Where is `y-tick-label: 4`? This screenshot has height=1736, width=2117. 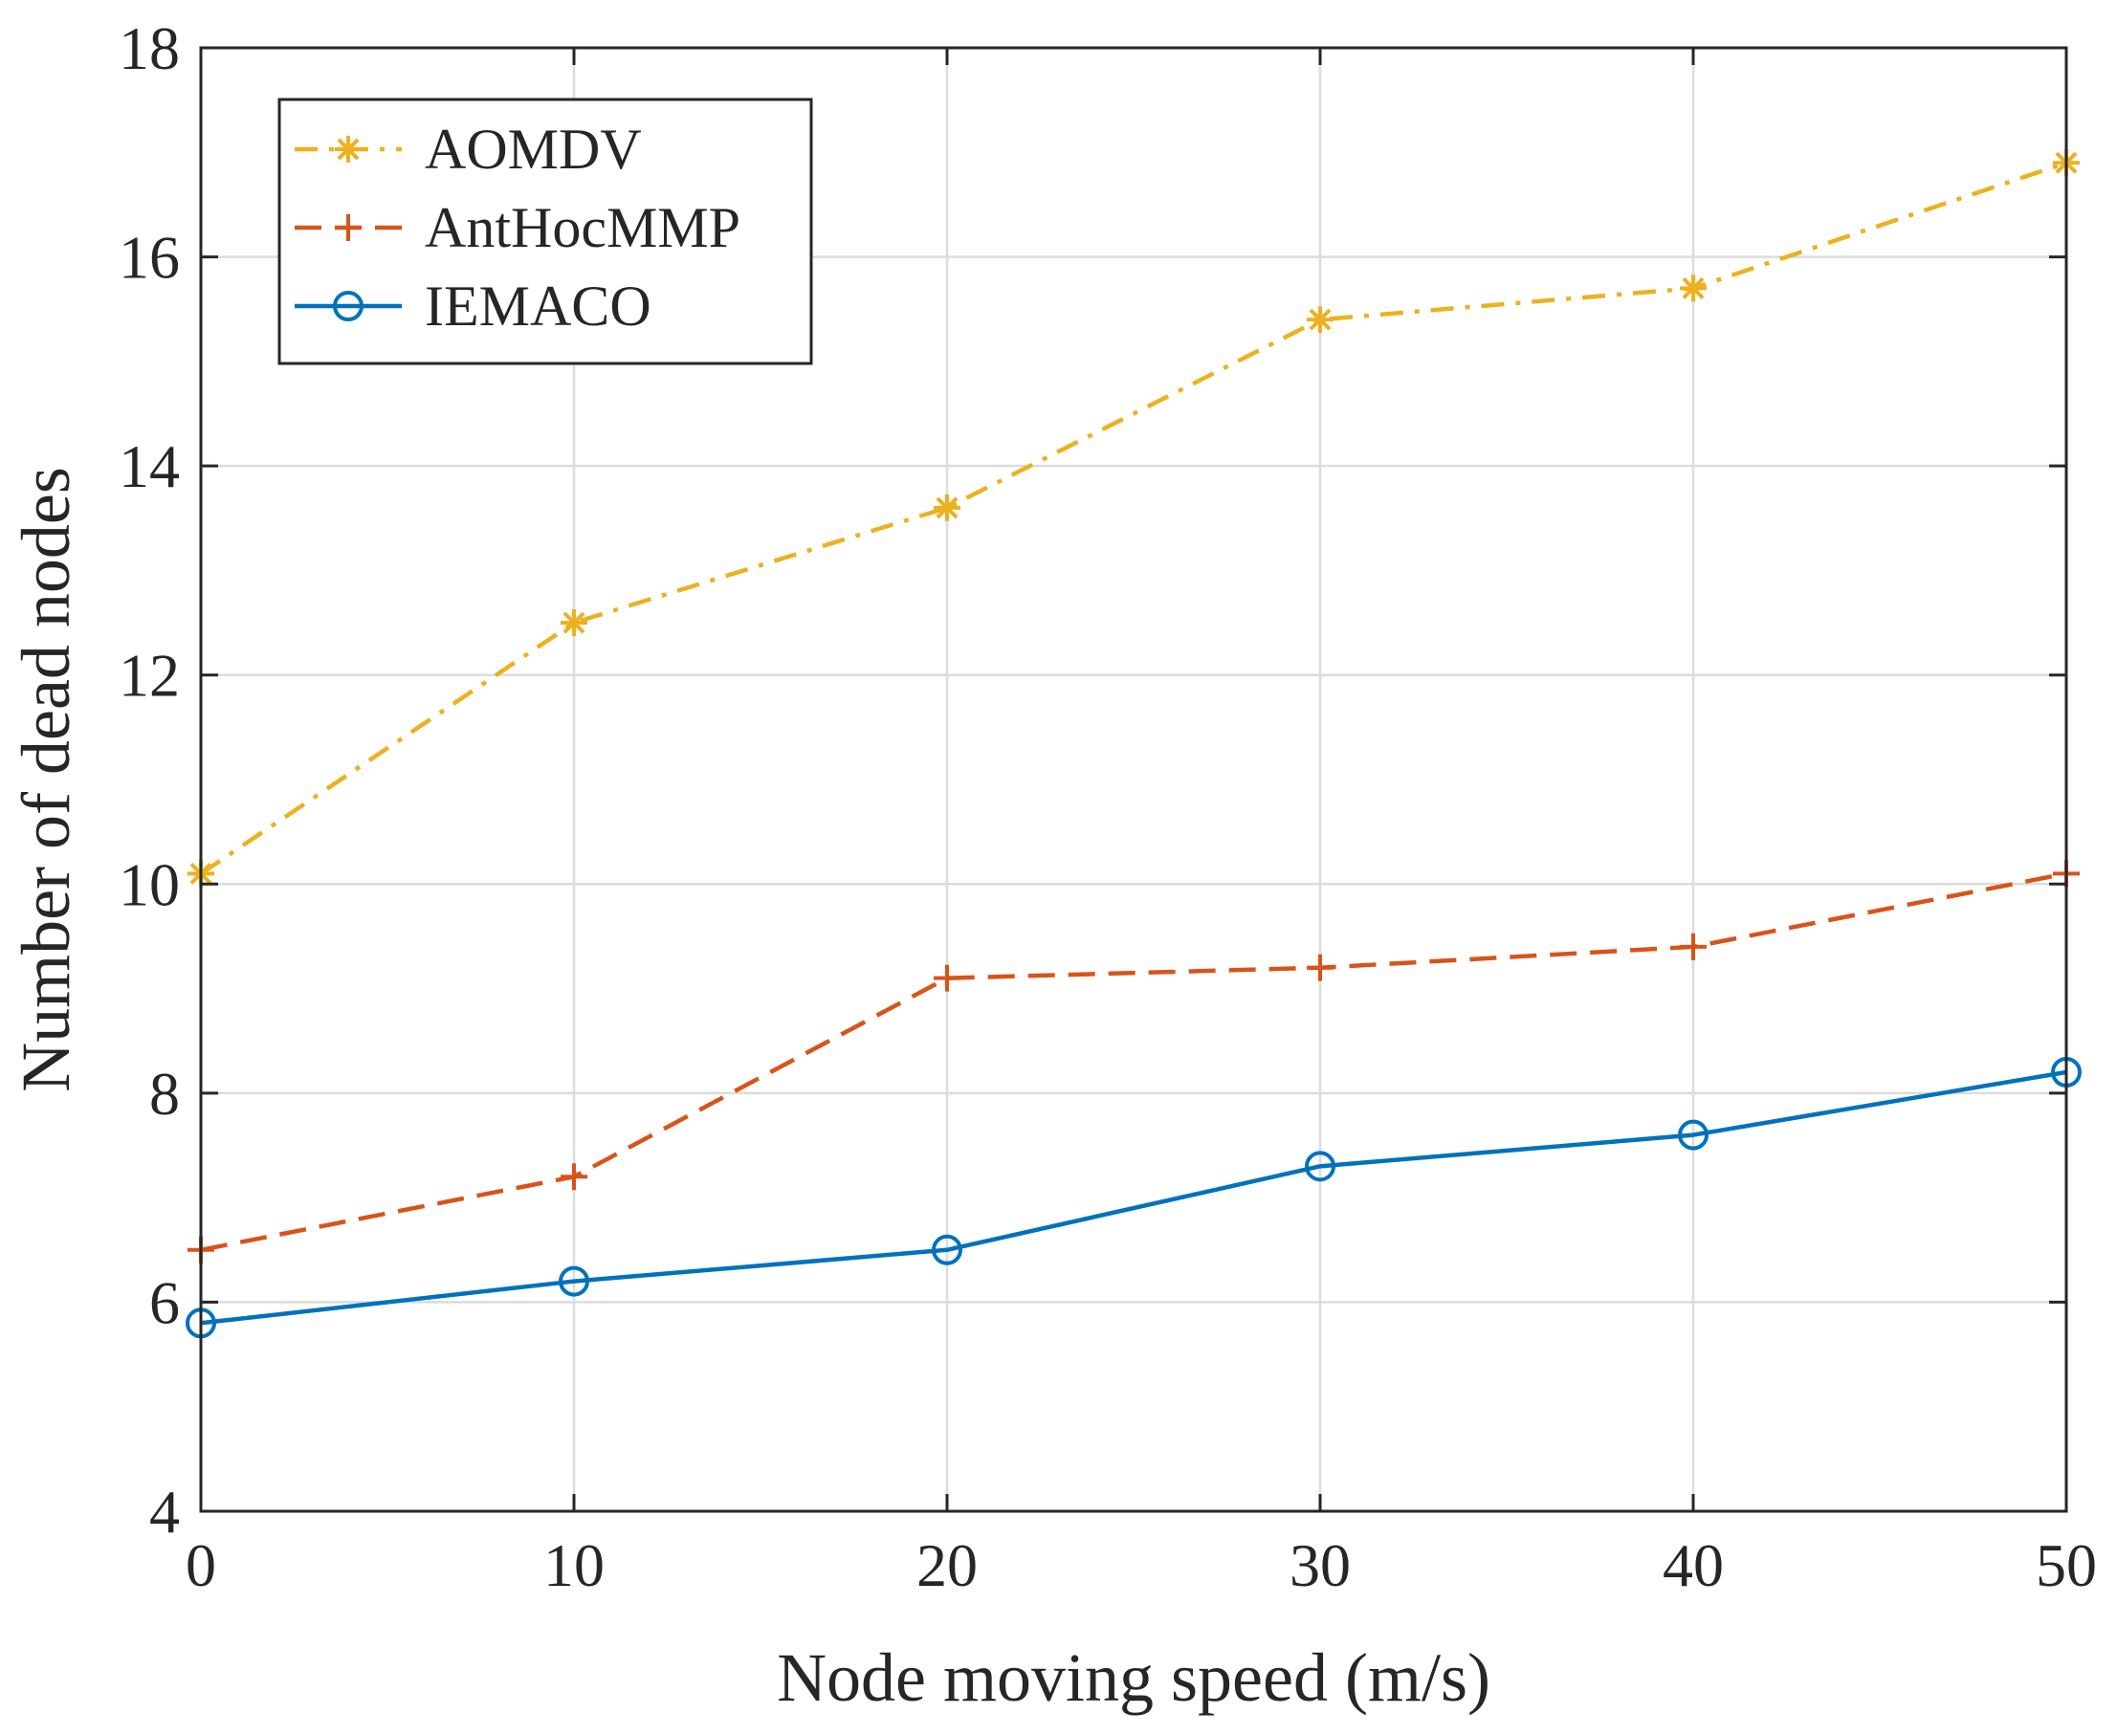
y-tick-label: 4 is located at coordinates (164, 1512).